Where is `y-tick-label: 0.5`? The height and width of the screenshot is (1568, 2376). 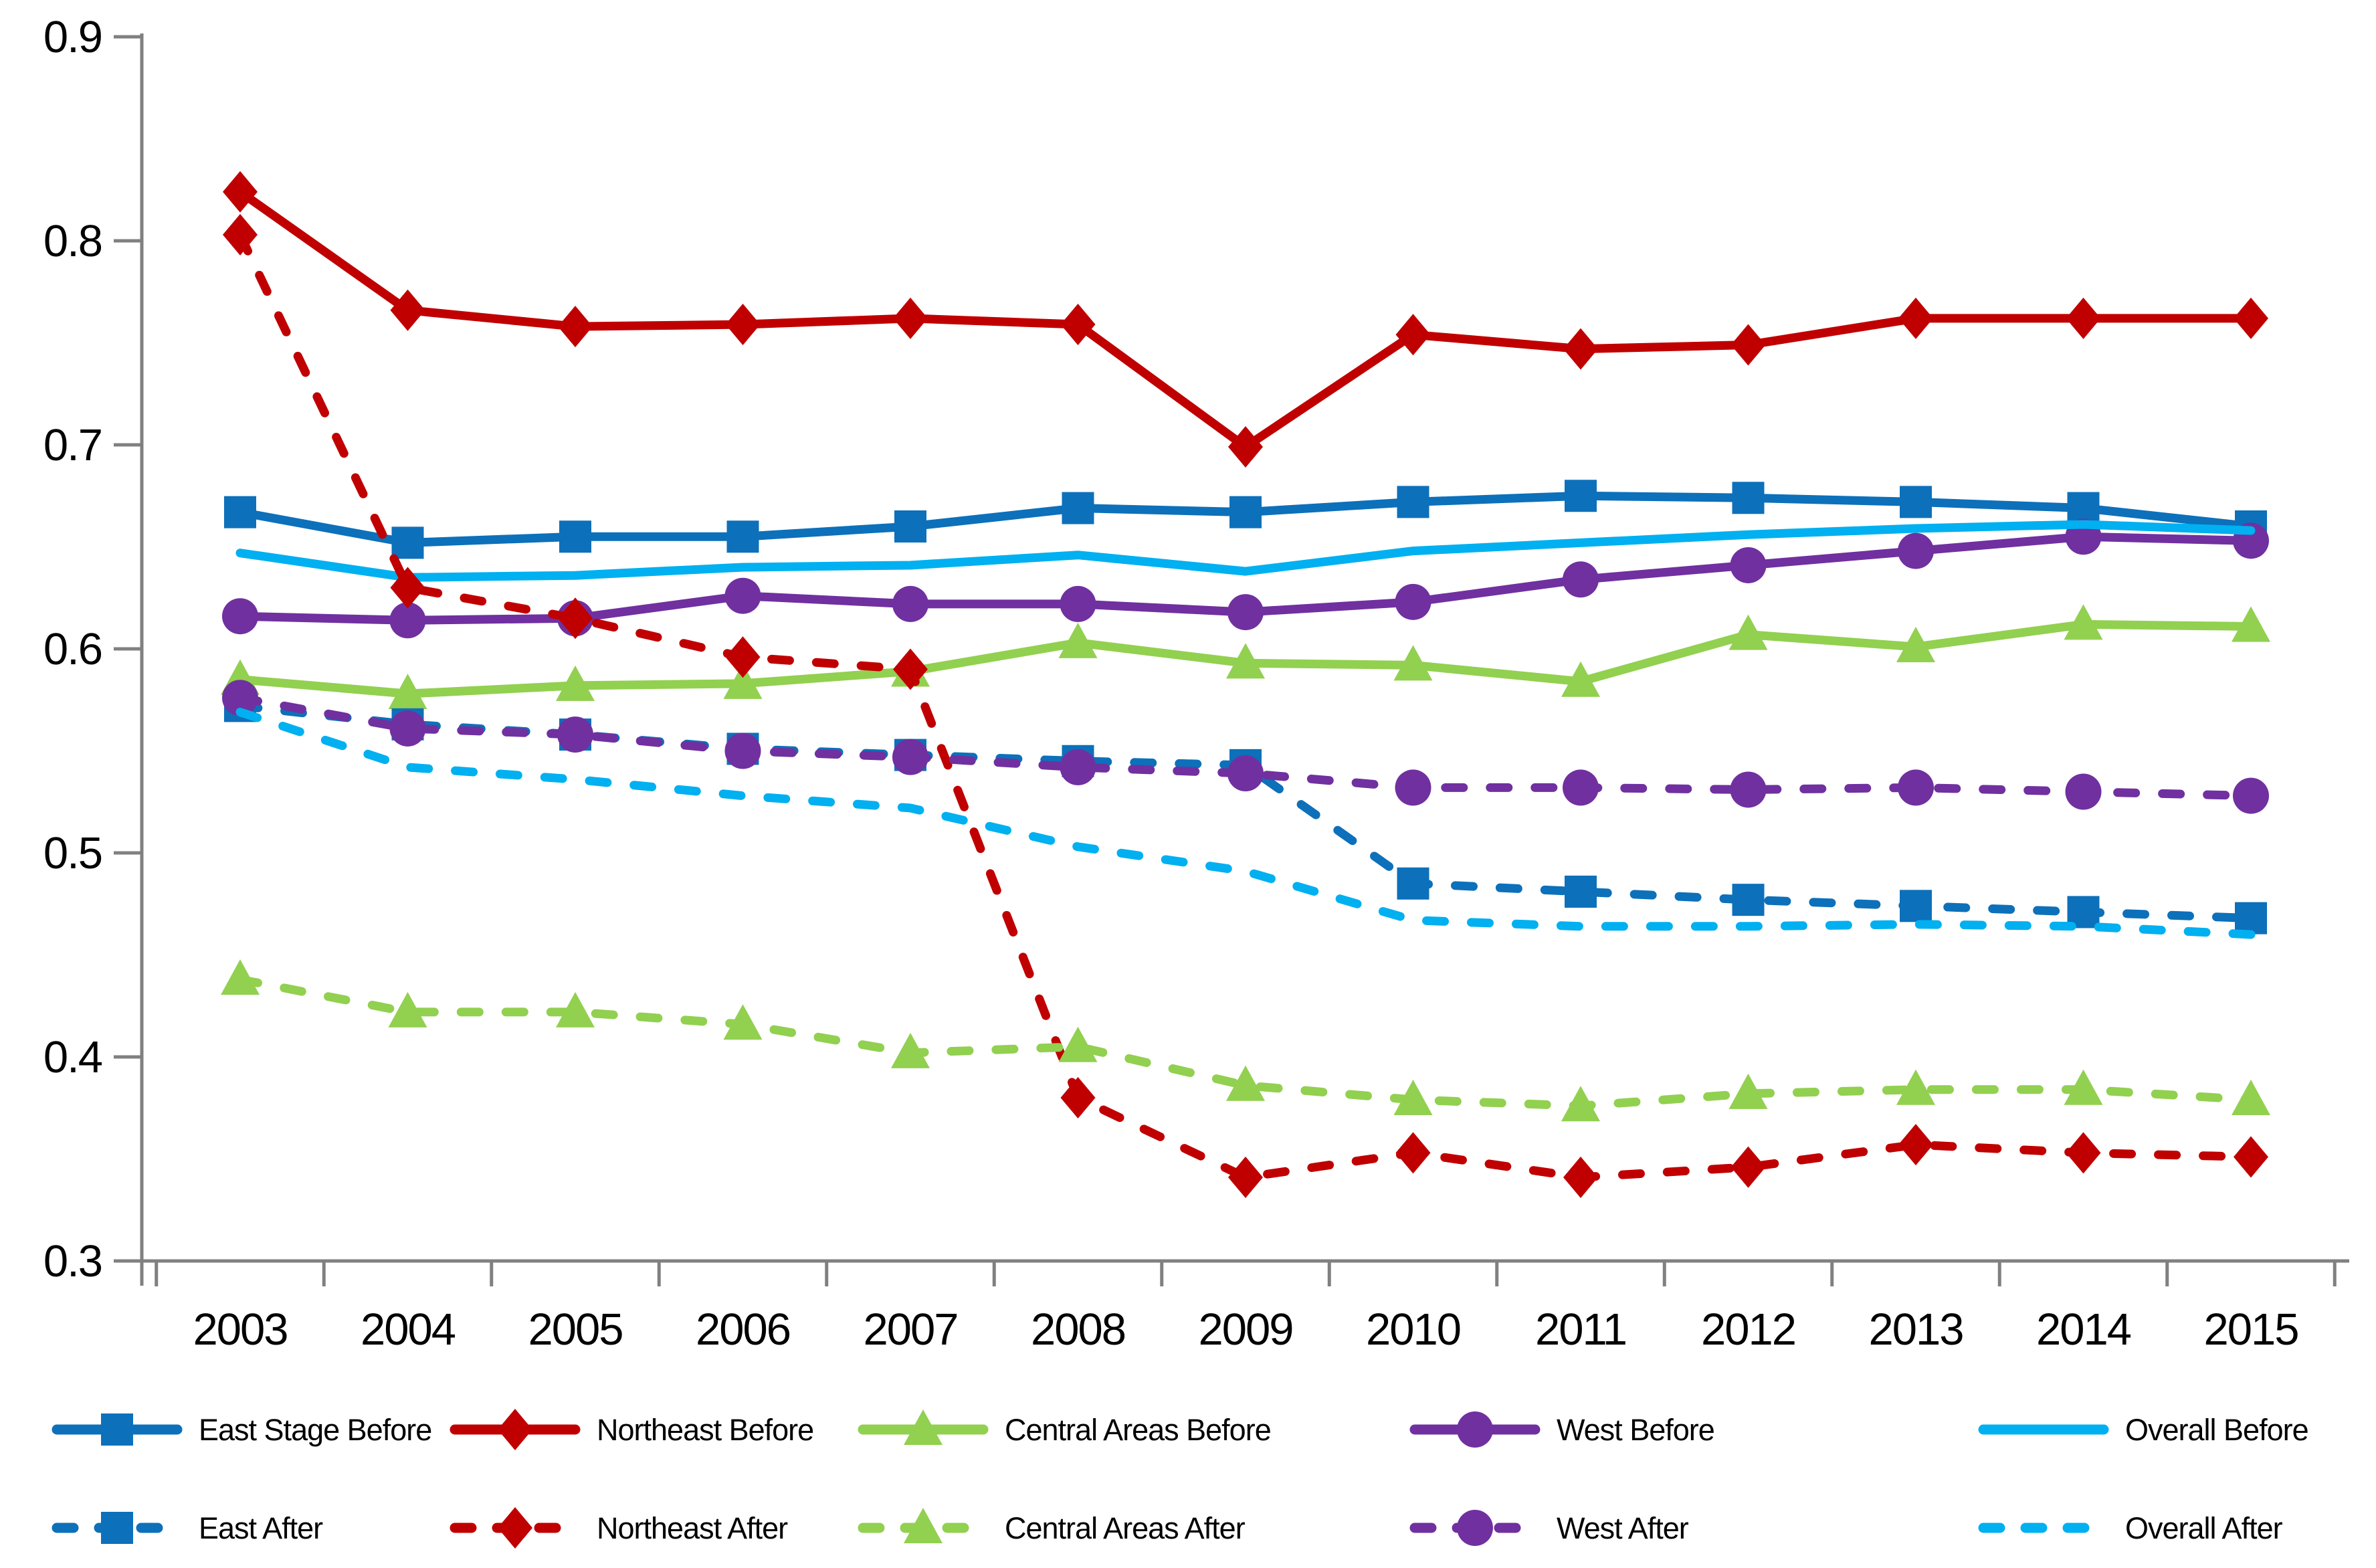
y-tick-label: 0.5 is located at coordinates (73, 853).